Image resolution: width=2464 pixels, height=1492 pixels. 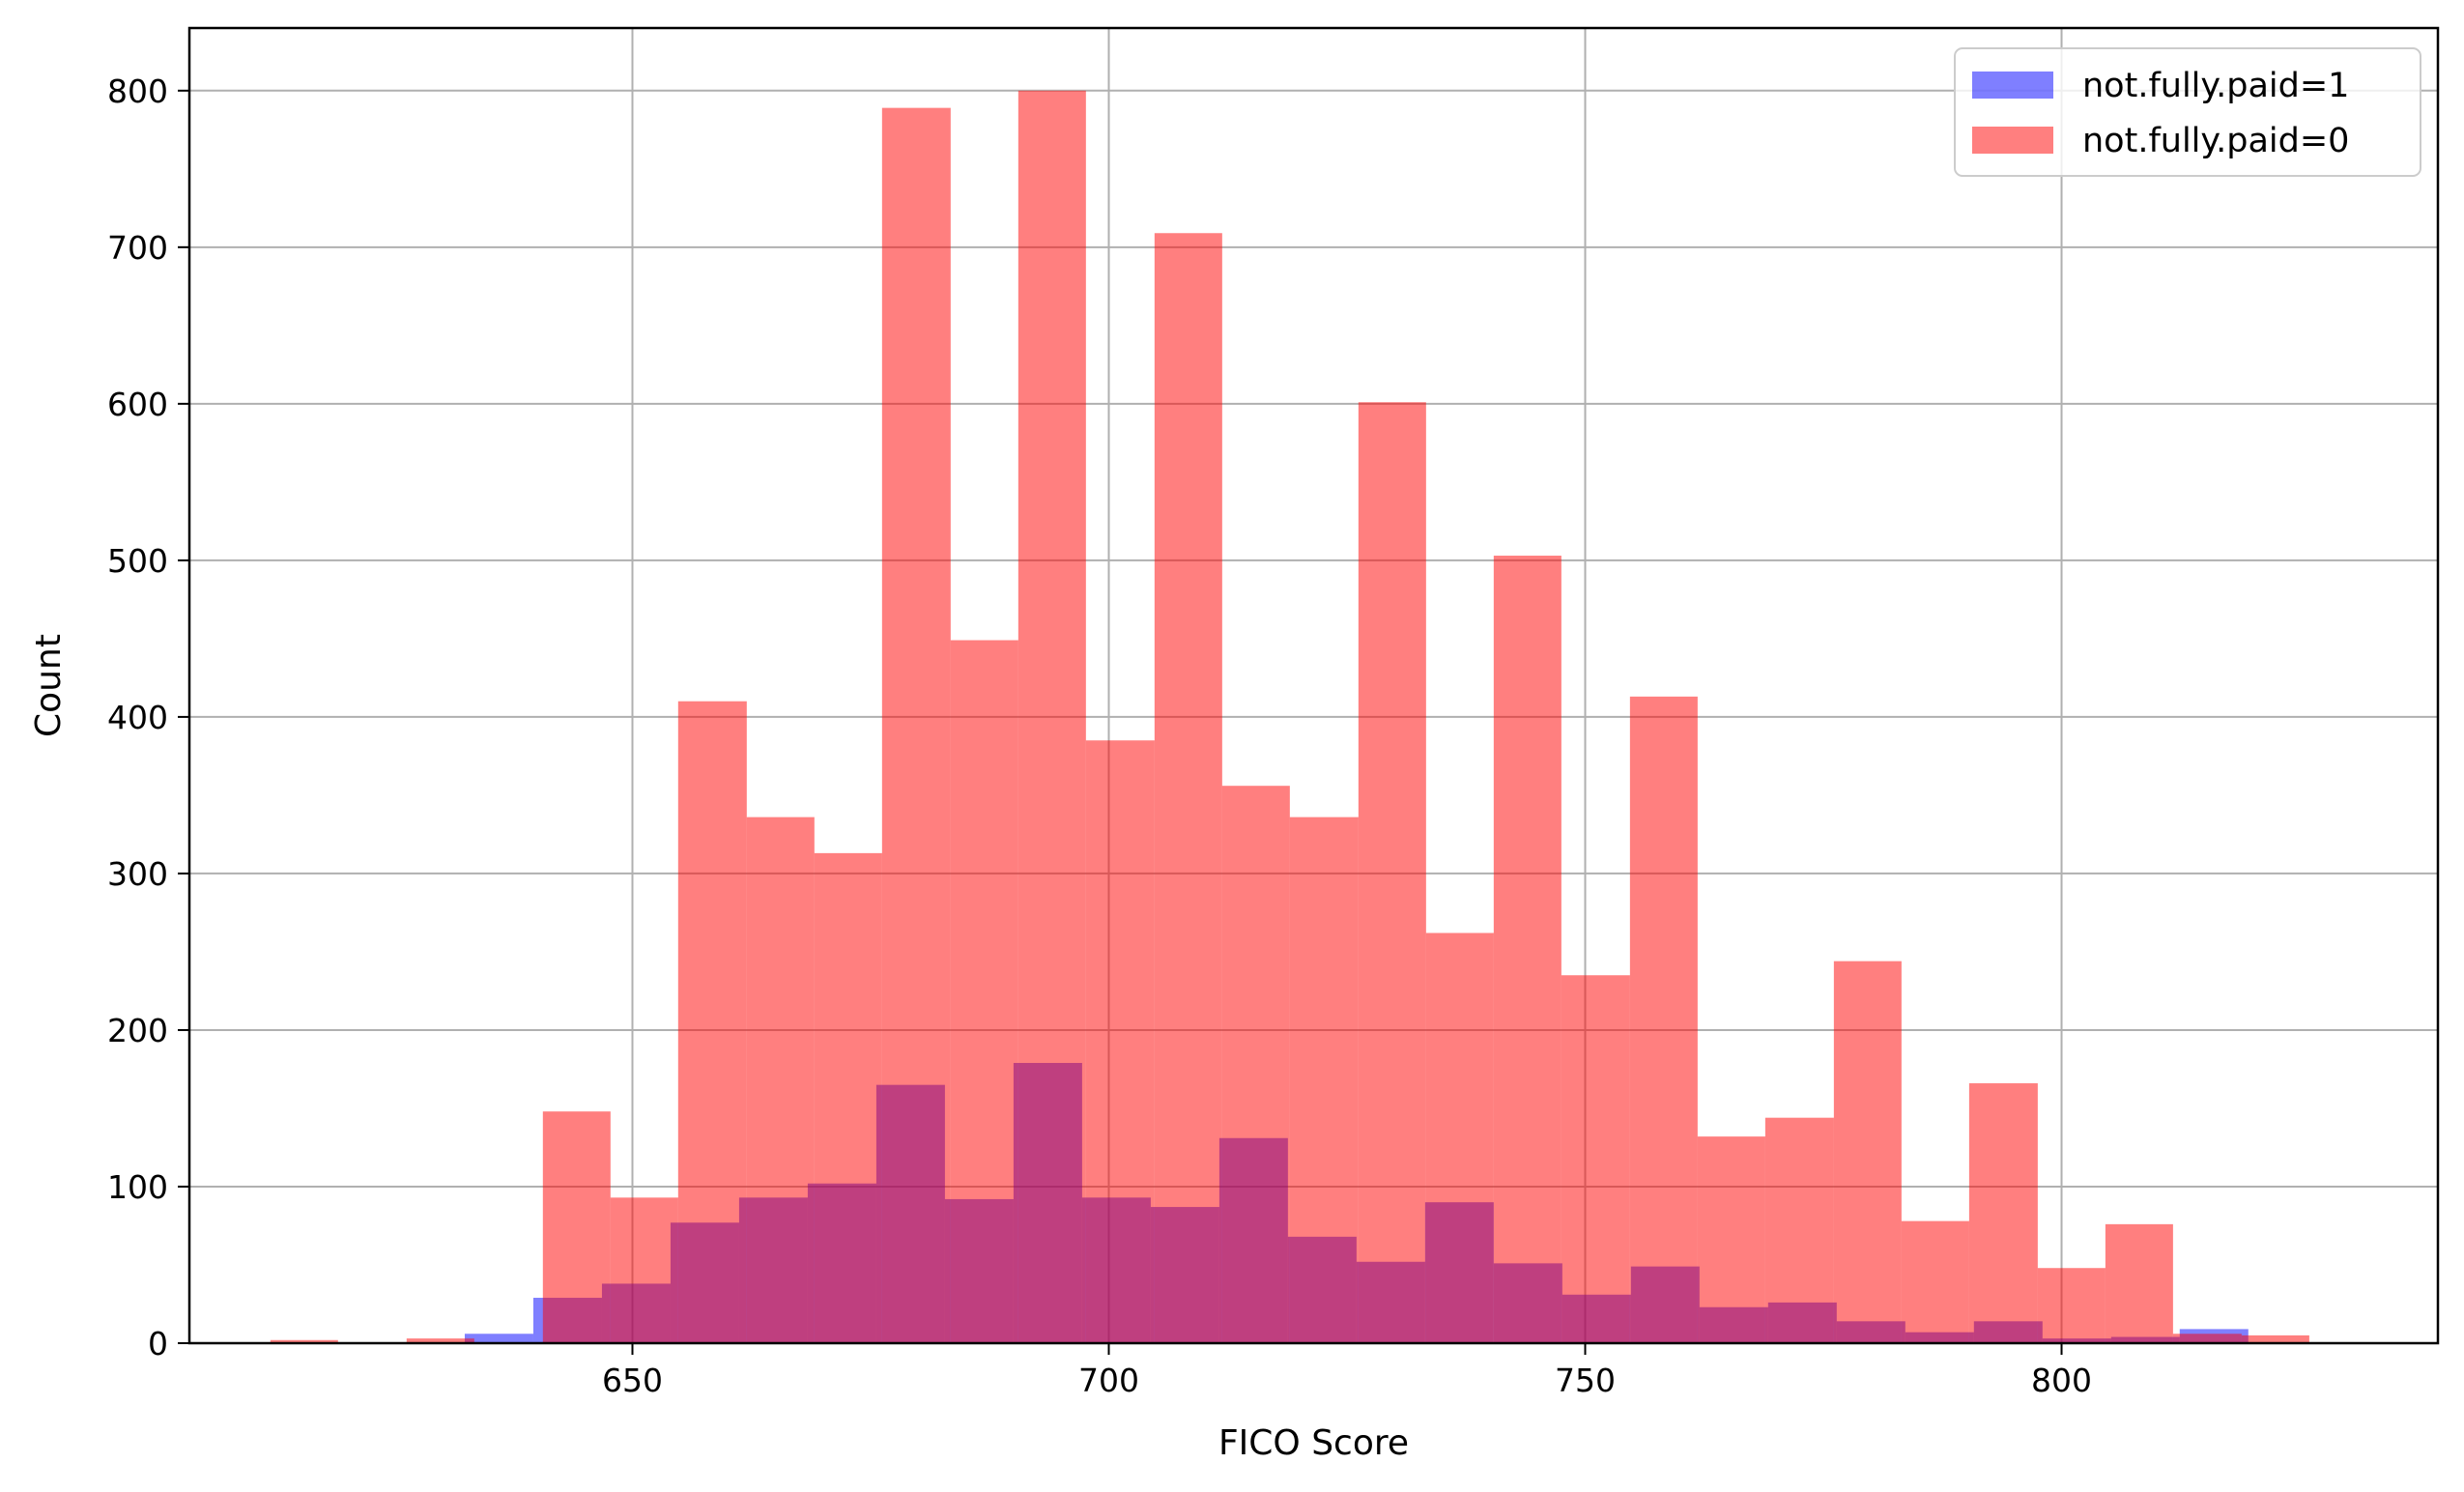 I want to click on y-tick-label: 200, so click(x=137, y=1030).